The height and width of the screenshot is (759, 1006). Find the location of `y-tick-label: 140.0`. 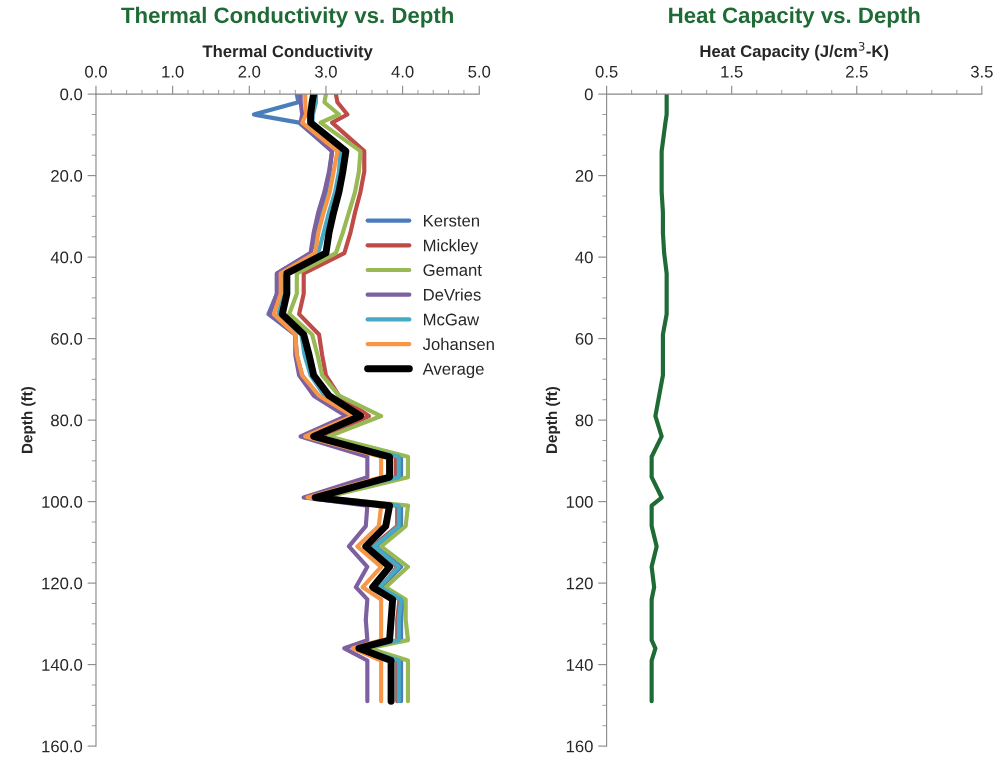

y-tick-label: 140.0 is located at coordinates (62, 665).